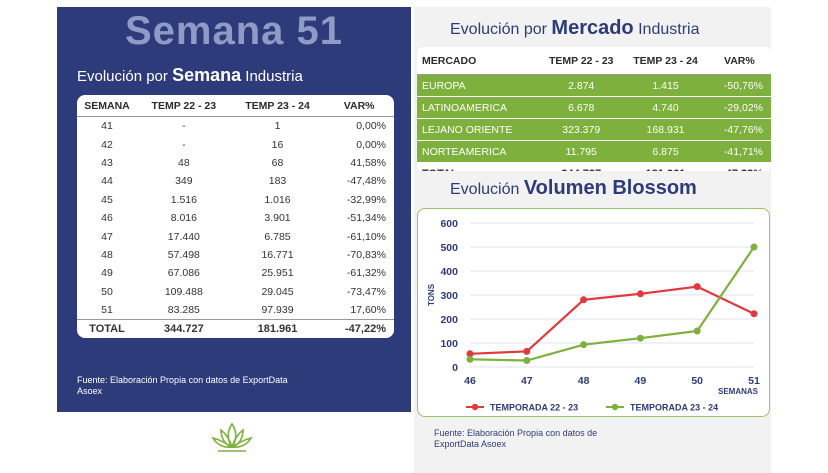 The width and height of the screenshot is (828, 473). Describe the element at coordinates (449, 224) in the screenshot. I see `y-tick-label: 600` at that location.